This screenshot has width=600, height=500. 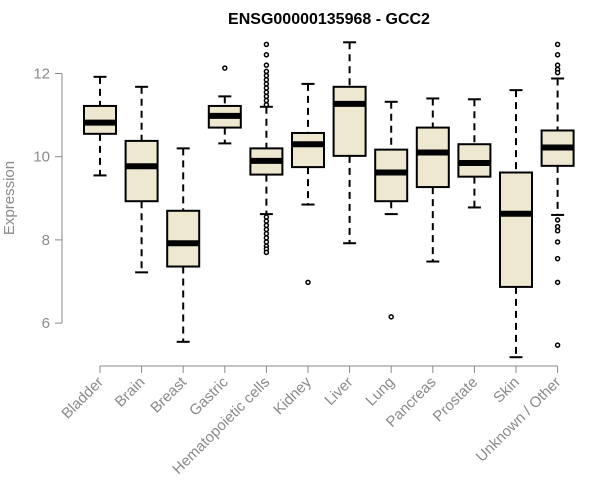 What do you see at coordinates (41, 157) in the screenshot?
I see `y-tick-label: 10` at bounding box center [41, 157].